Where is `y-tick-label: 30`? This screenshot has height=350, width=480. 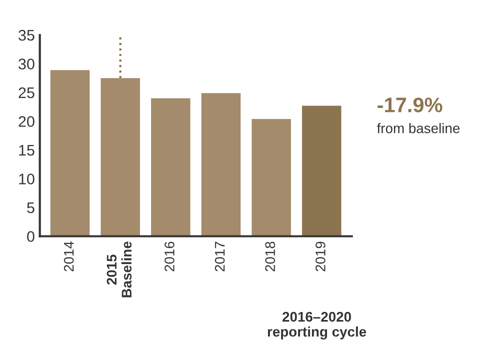
y-tick-label: 30 is located at coordinates (26, 64).